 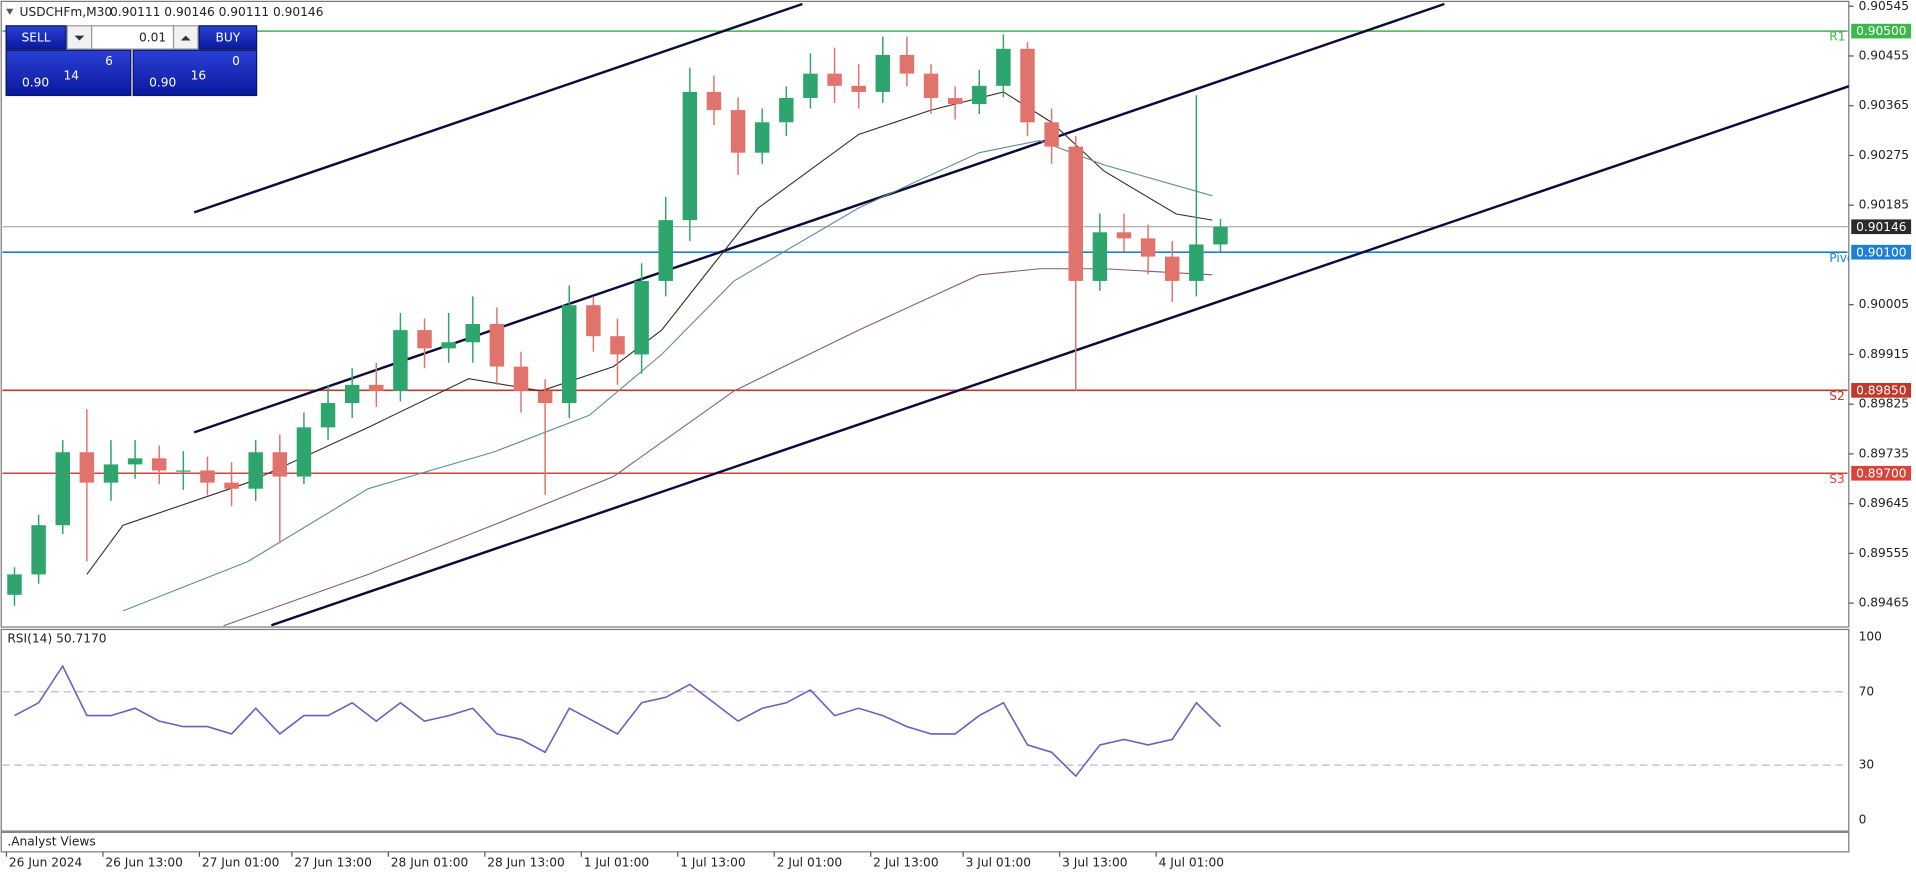 I want to click on x-tick-label: 1 Jul 01:00, so click(x=616, y=862).